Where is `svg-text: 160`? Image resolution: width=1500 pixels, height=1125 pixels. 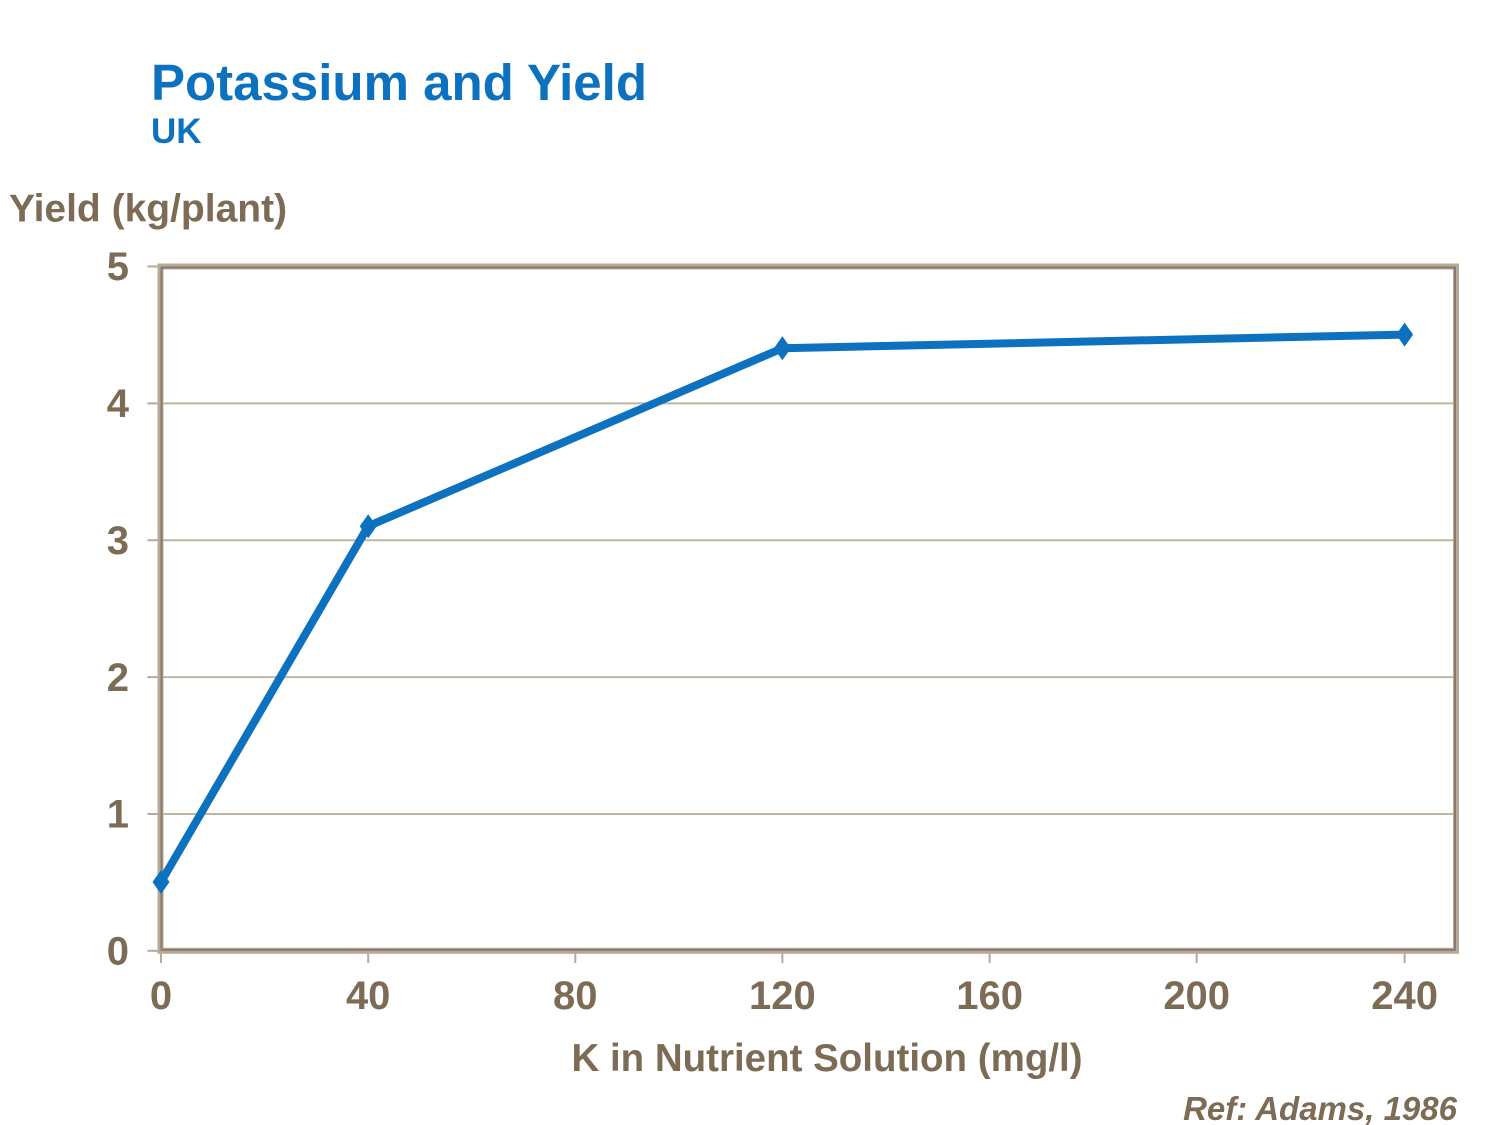 svg-text: 160 is located at coordinates (989, 996).